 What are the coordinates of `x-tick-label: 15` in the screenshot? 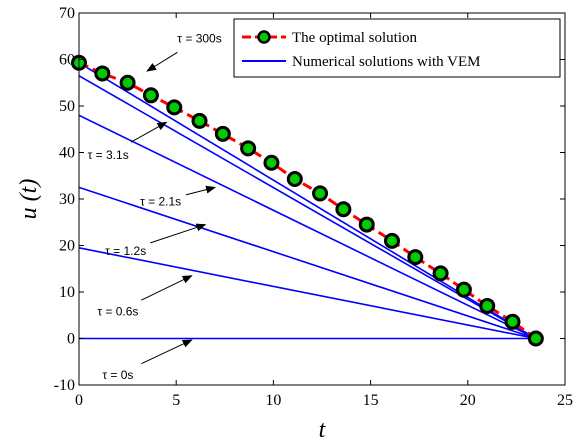 It's located at (371, 400).